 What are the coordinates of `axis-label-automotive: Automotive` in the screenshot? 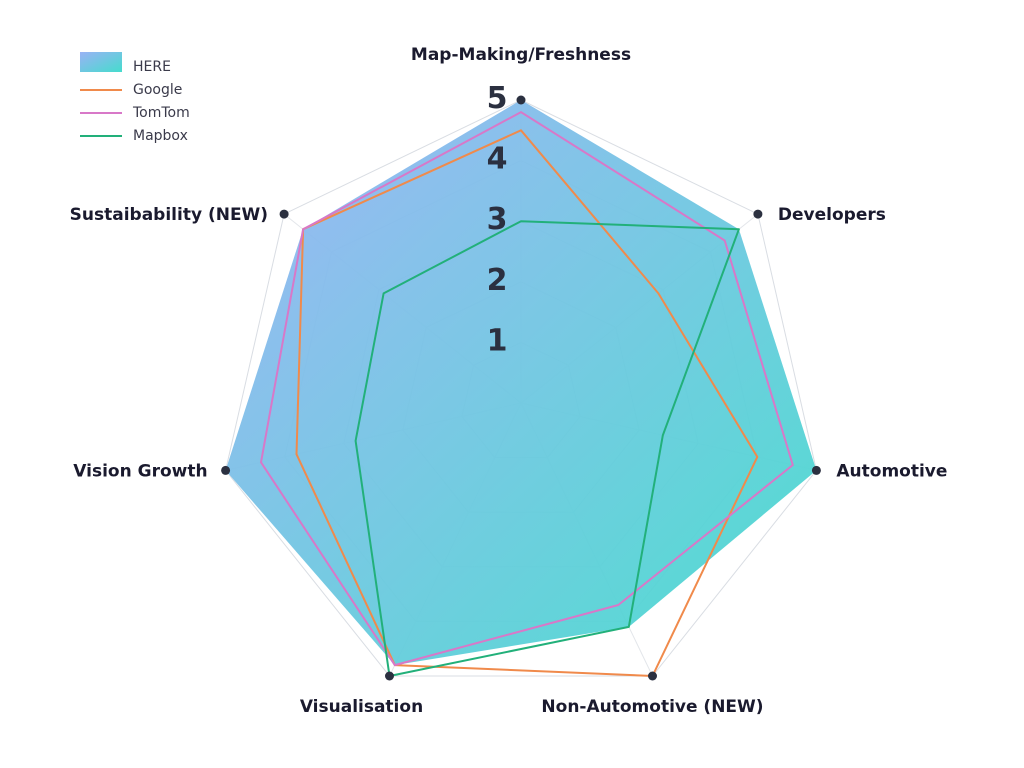 It's located at (891, 471).